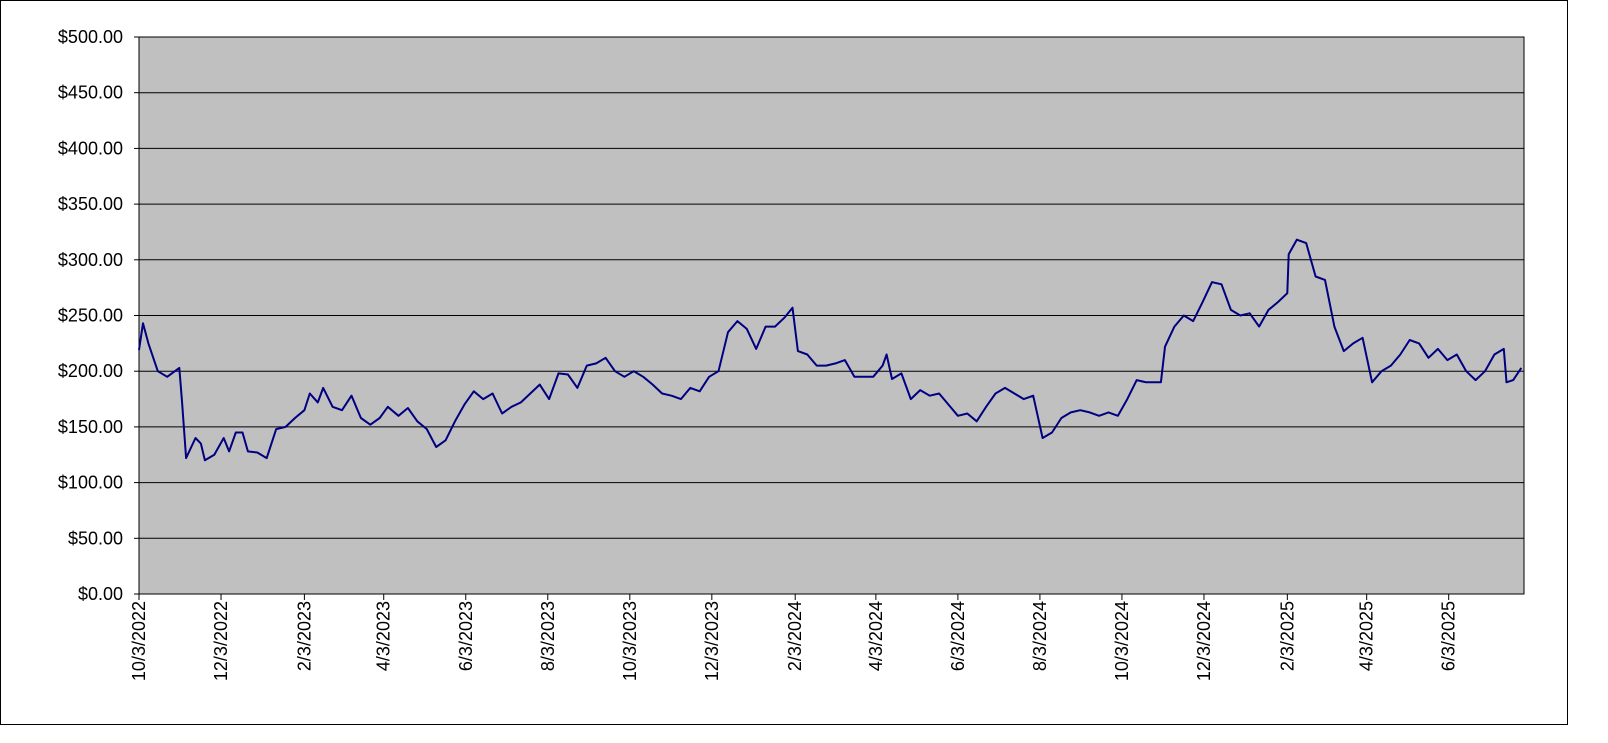 The image size is (1608, 743). Describe the element at coordinates (630, 641) in the screenshot. I see `x-tick-label: 10/3/2023` at that location.